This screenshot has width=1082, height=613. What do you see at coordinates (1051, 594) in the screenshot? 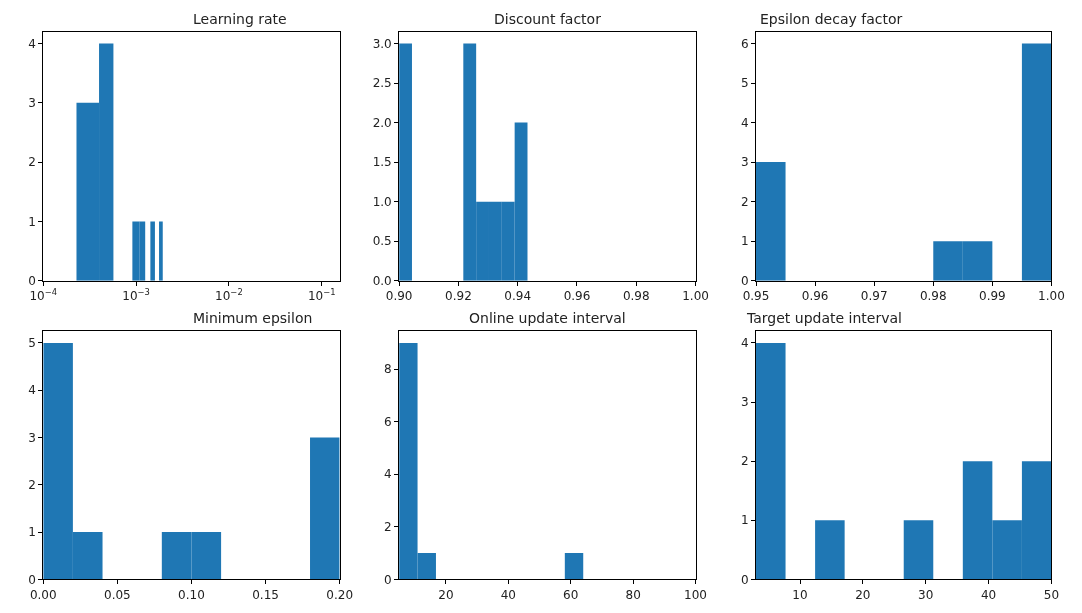
I see `x-tick-label: 50` at bounding box center [1051, 594].